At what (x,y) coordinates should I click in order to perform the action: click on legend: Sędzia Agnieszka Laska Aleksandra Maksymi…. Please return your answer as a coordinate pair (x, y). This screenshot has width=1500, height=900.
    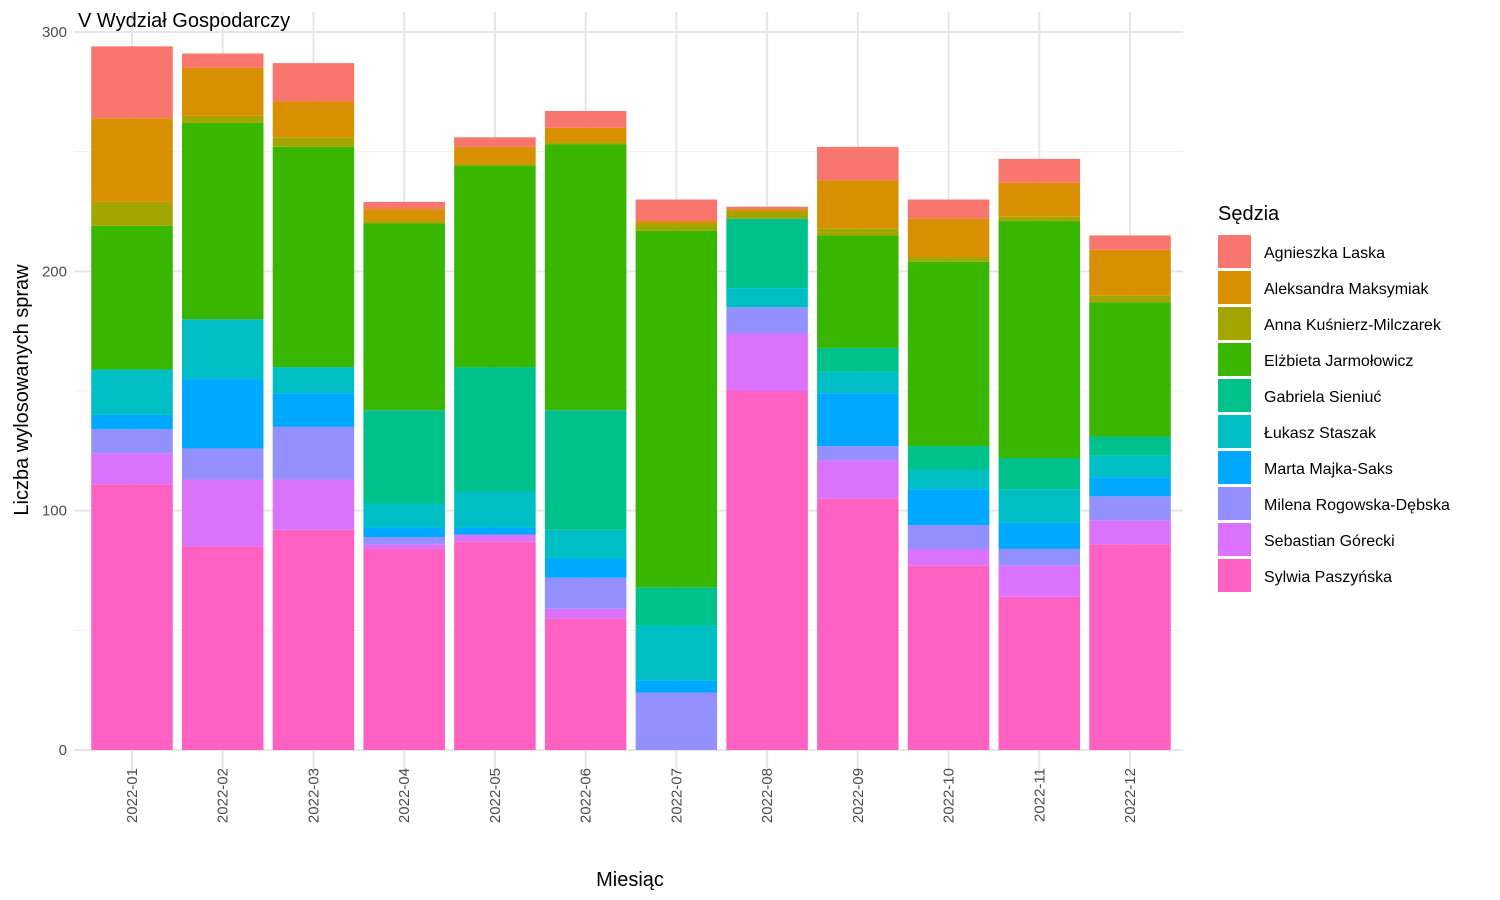
    Looking at the image, I should click on (1334, 397).